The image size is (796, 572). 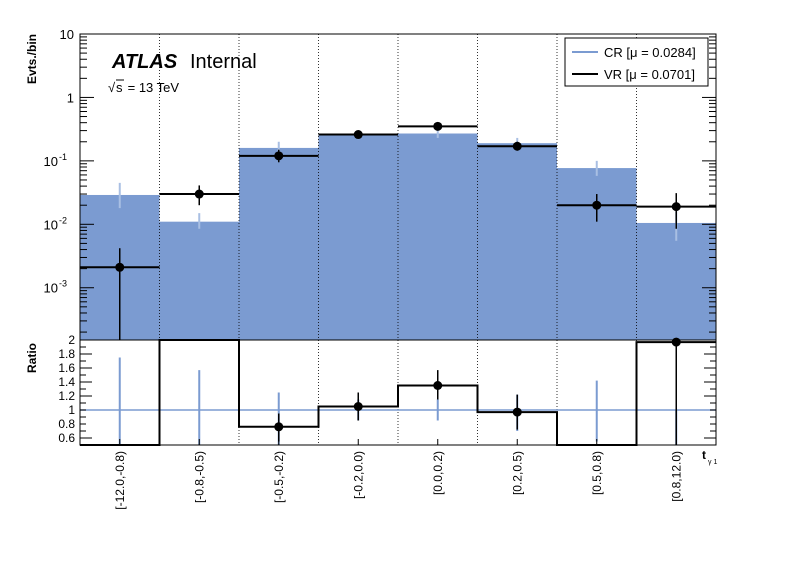 I want to click on legend-box, so click(x=636, y=62).